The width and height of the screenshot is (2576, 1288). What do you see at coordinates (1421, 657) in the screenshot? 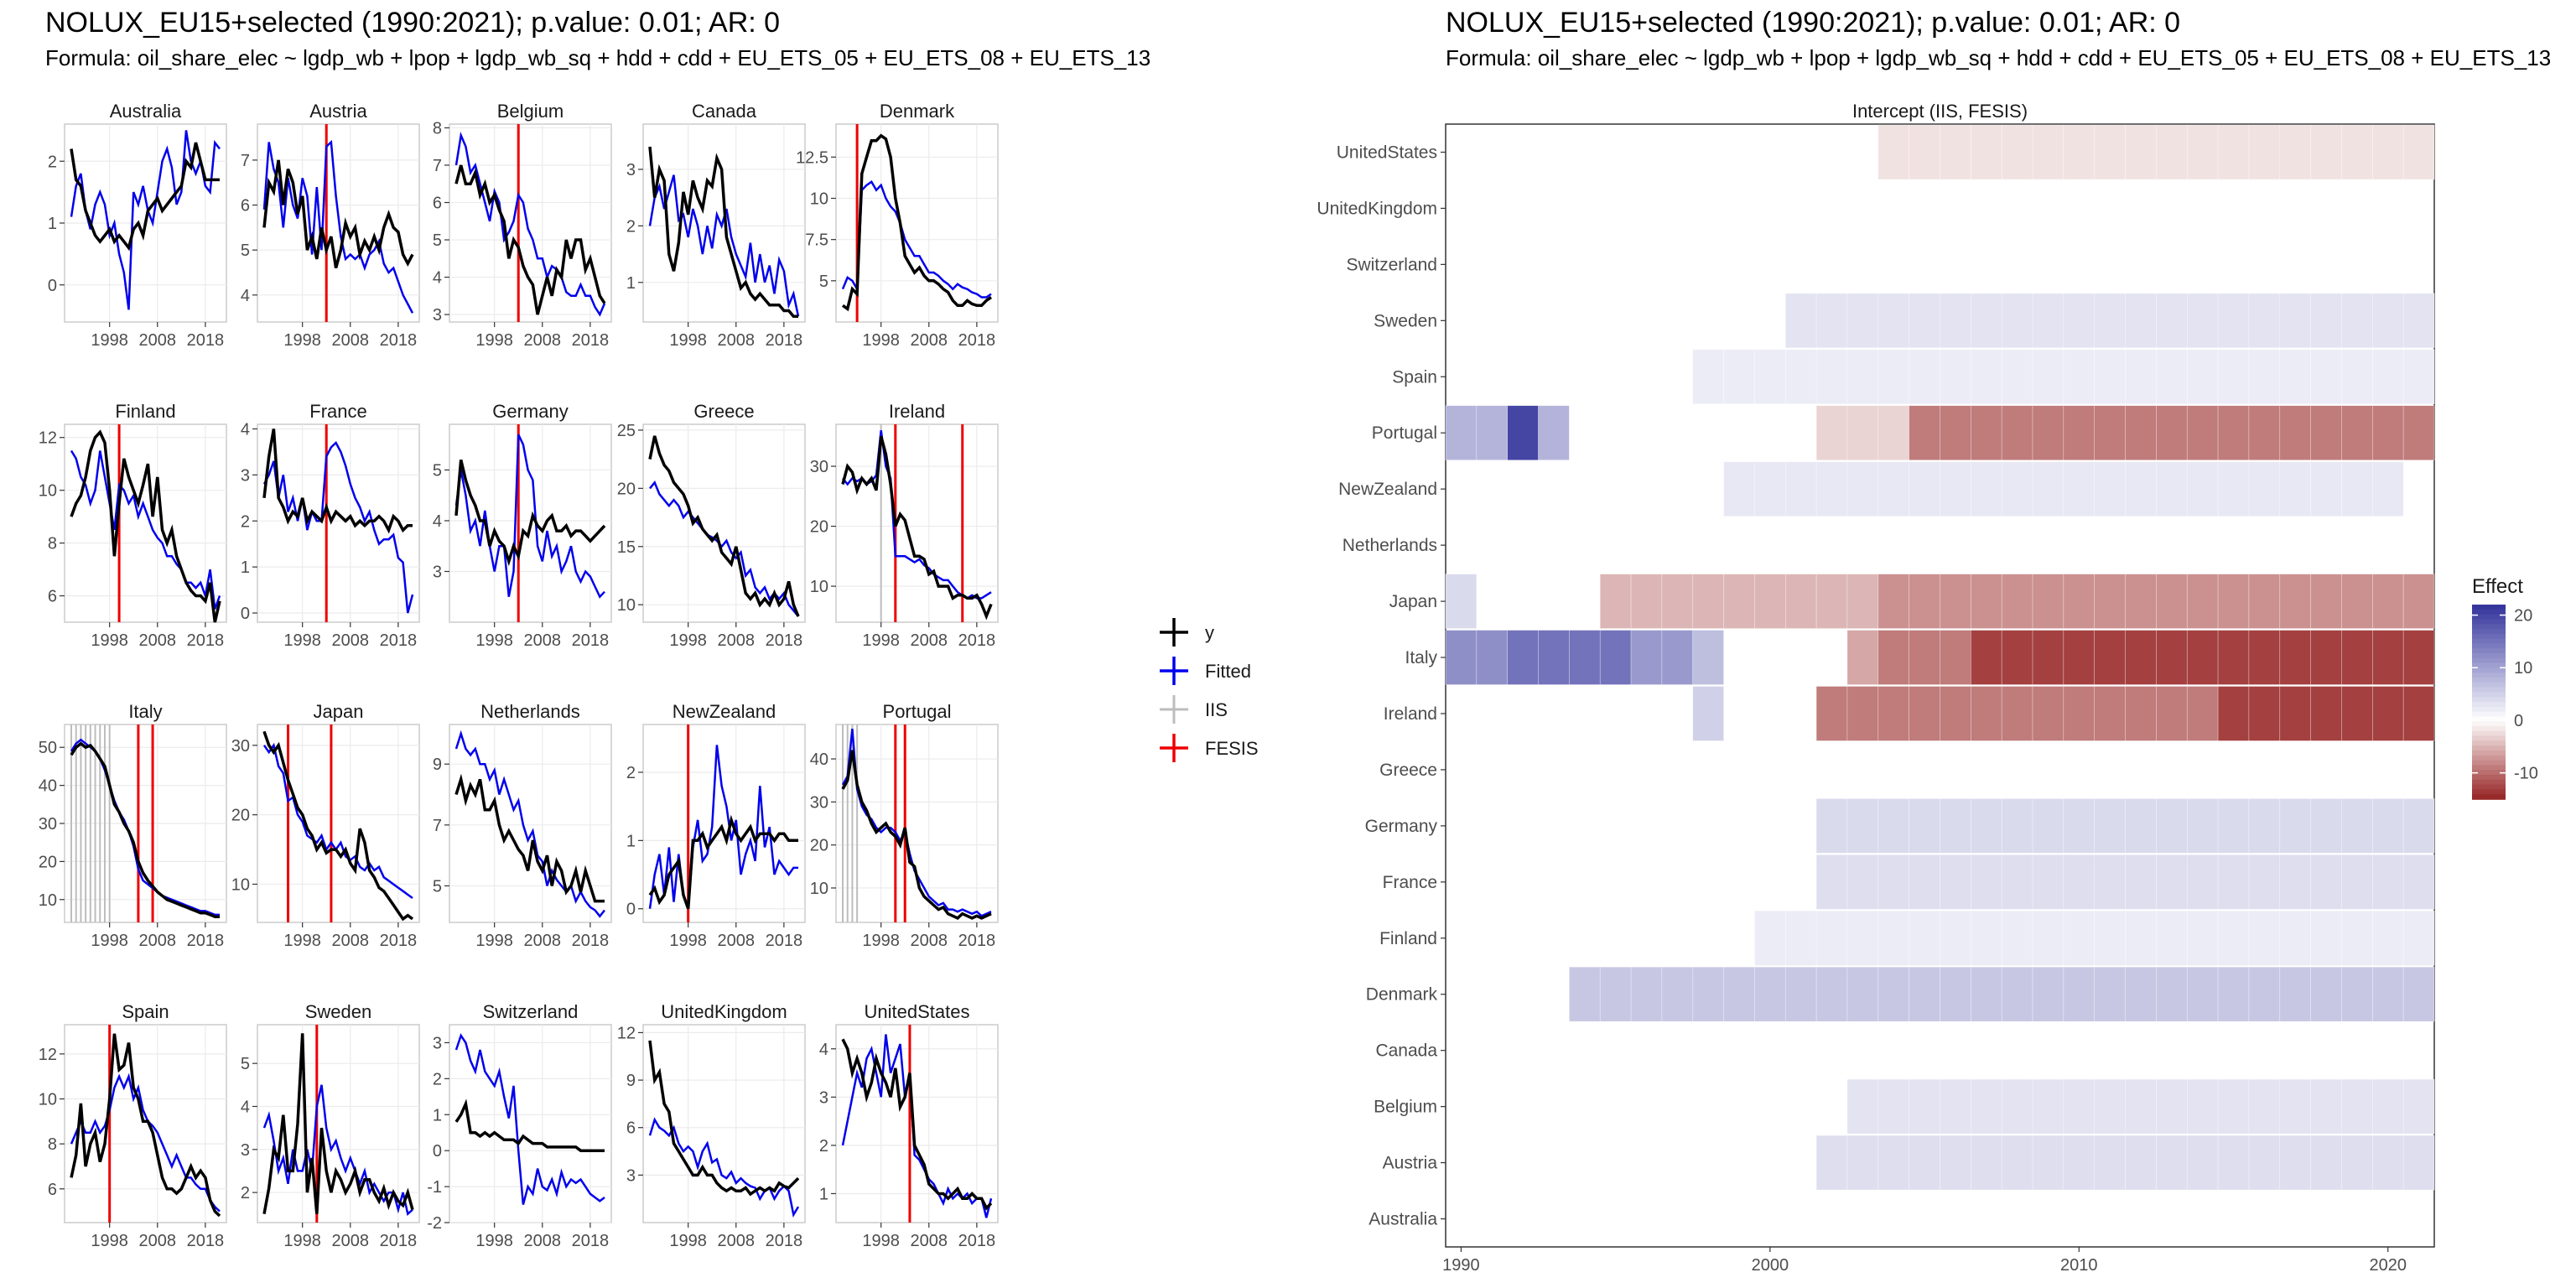
I see `heatmap-country-label: Italy` at bounding box center [1421, 657].